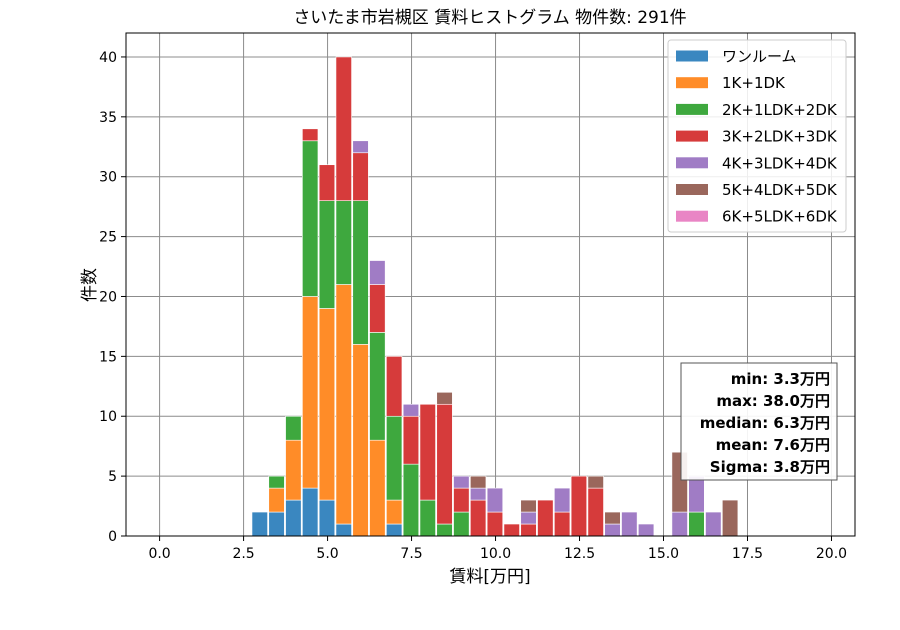  Describe the element at coordinates (159, 554) in the screenshot. I see `x-tick-label: 0.0` at that location.